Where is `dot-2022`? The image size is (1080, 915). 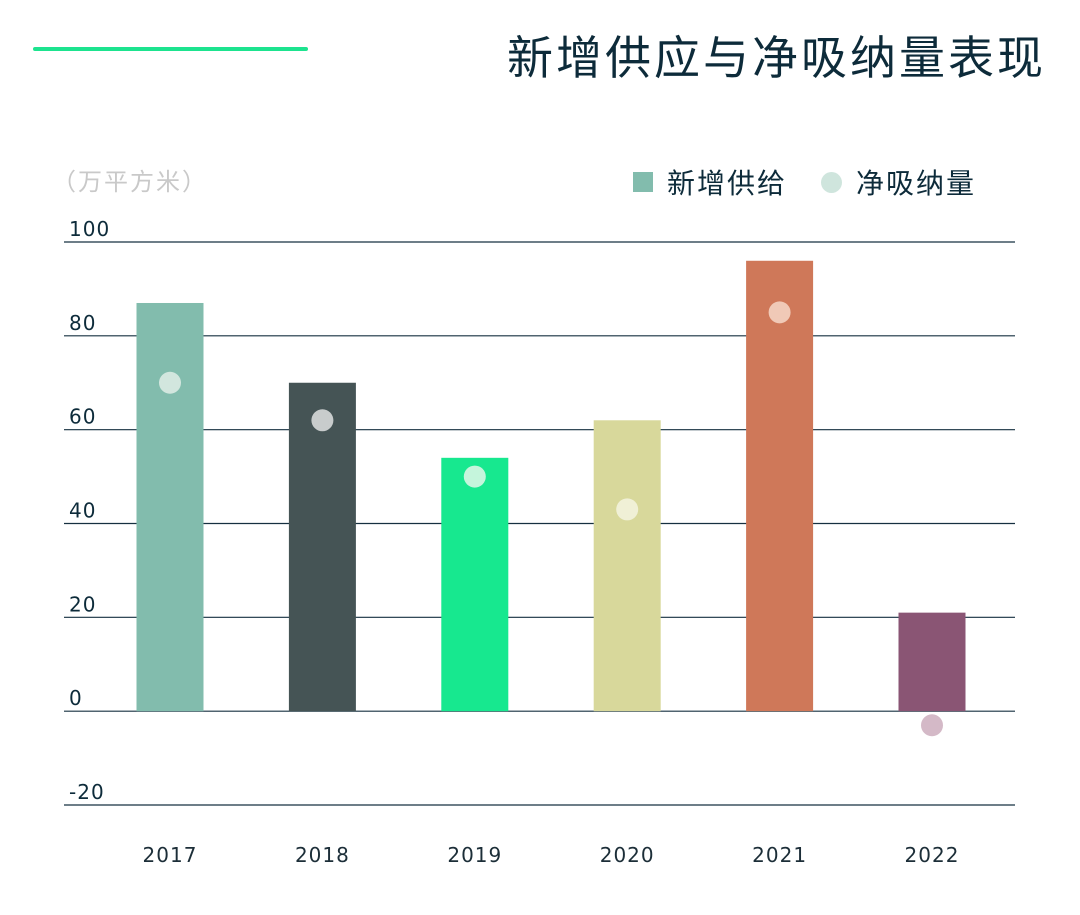
dot-2022 is located at coordinates (932, 725).